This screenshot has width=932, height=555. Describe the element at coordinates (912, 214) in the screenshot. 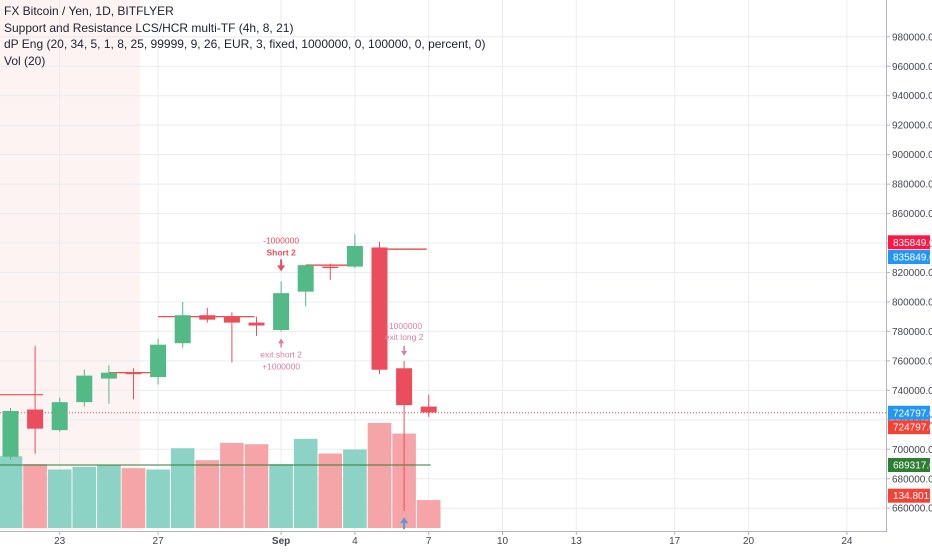

I see `price-tick-label: 860000.00` at that location.